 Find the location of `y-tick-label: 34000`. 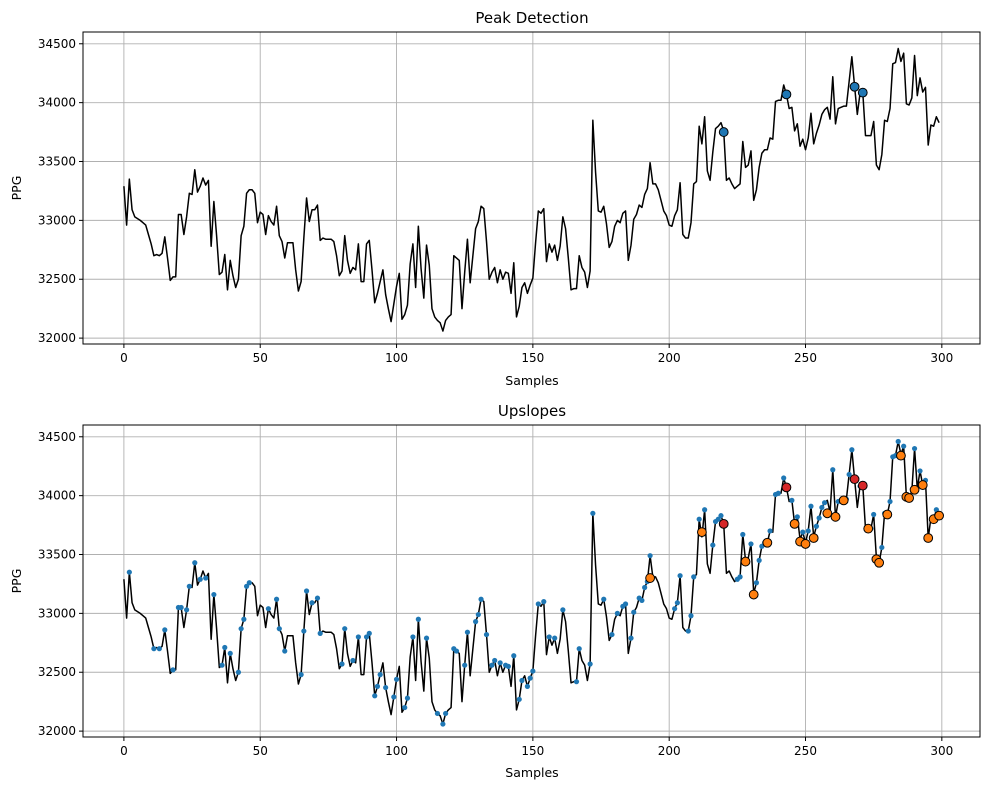

y-tick-label: 34000 is located at coordinates (57, 496).